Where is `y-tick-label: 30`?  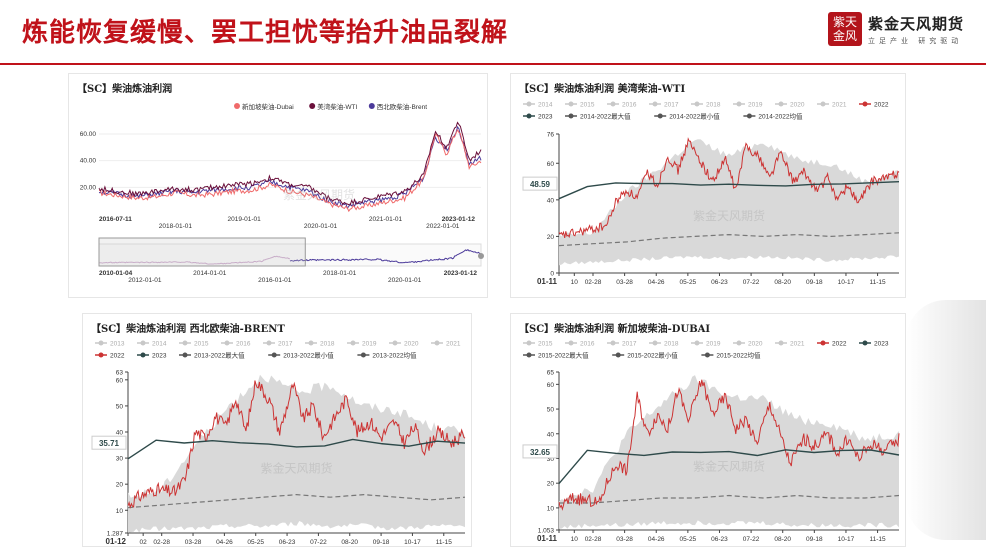 y-tick-label: 30 is located at coordinates (551, 459).